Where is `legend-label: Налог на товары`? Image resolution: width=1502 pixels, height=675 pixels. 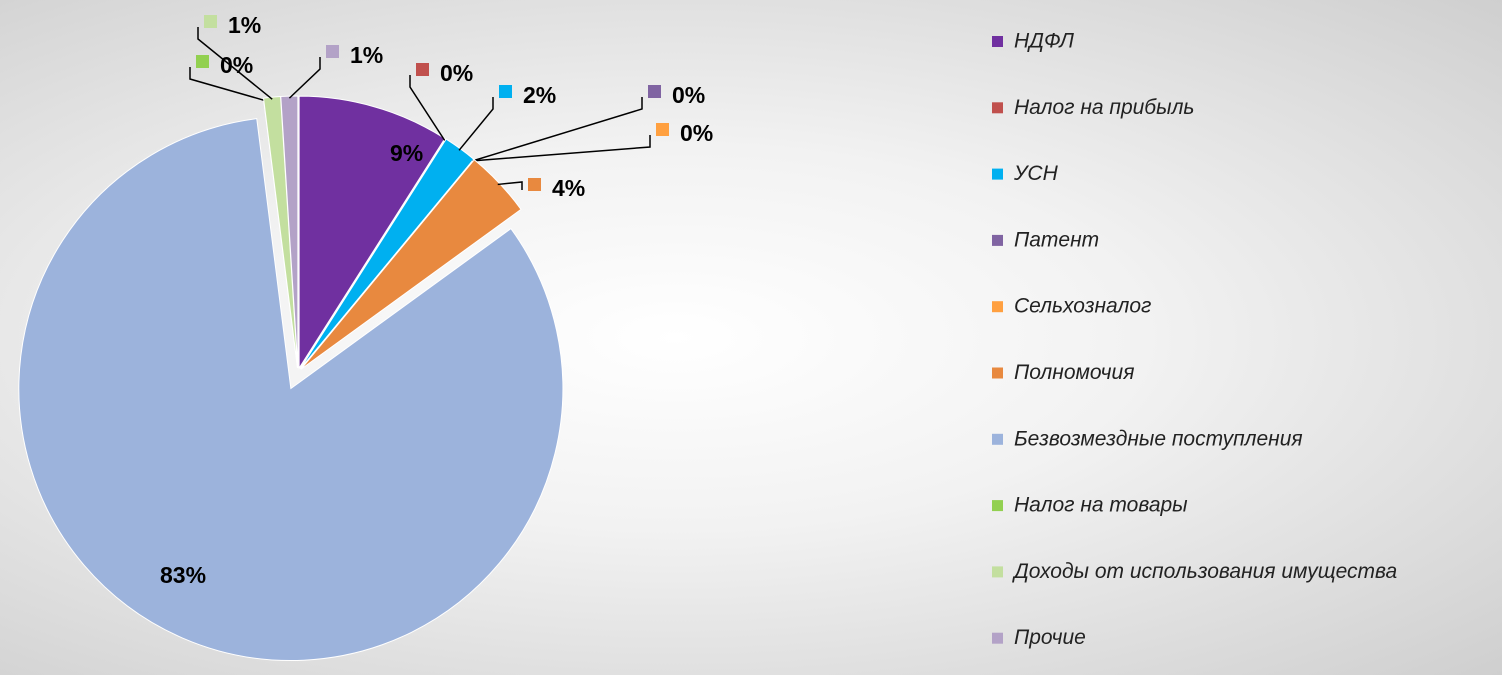
legend-label: Налог на товары is located at coordinates (1101, 505).